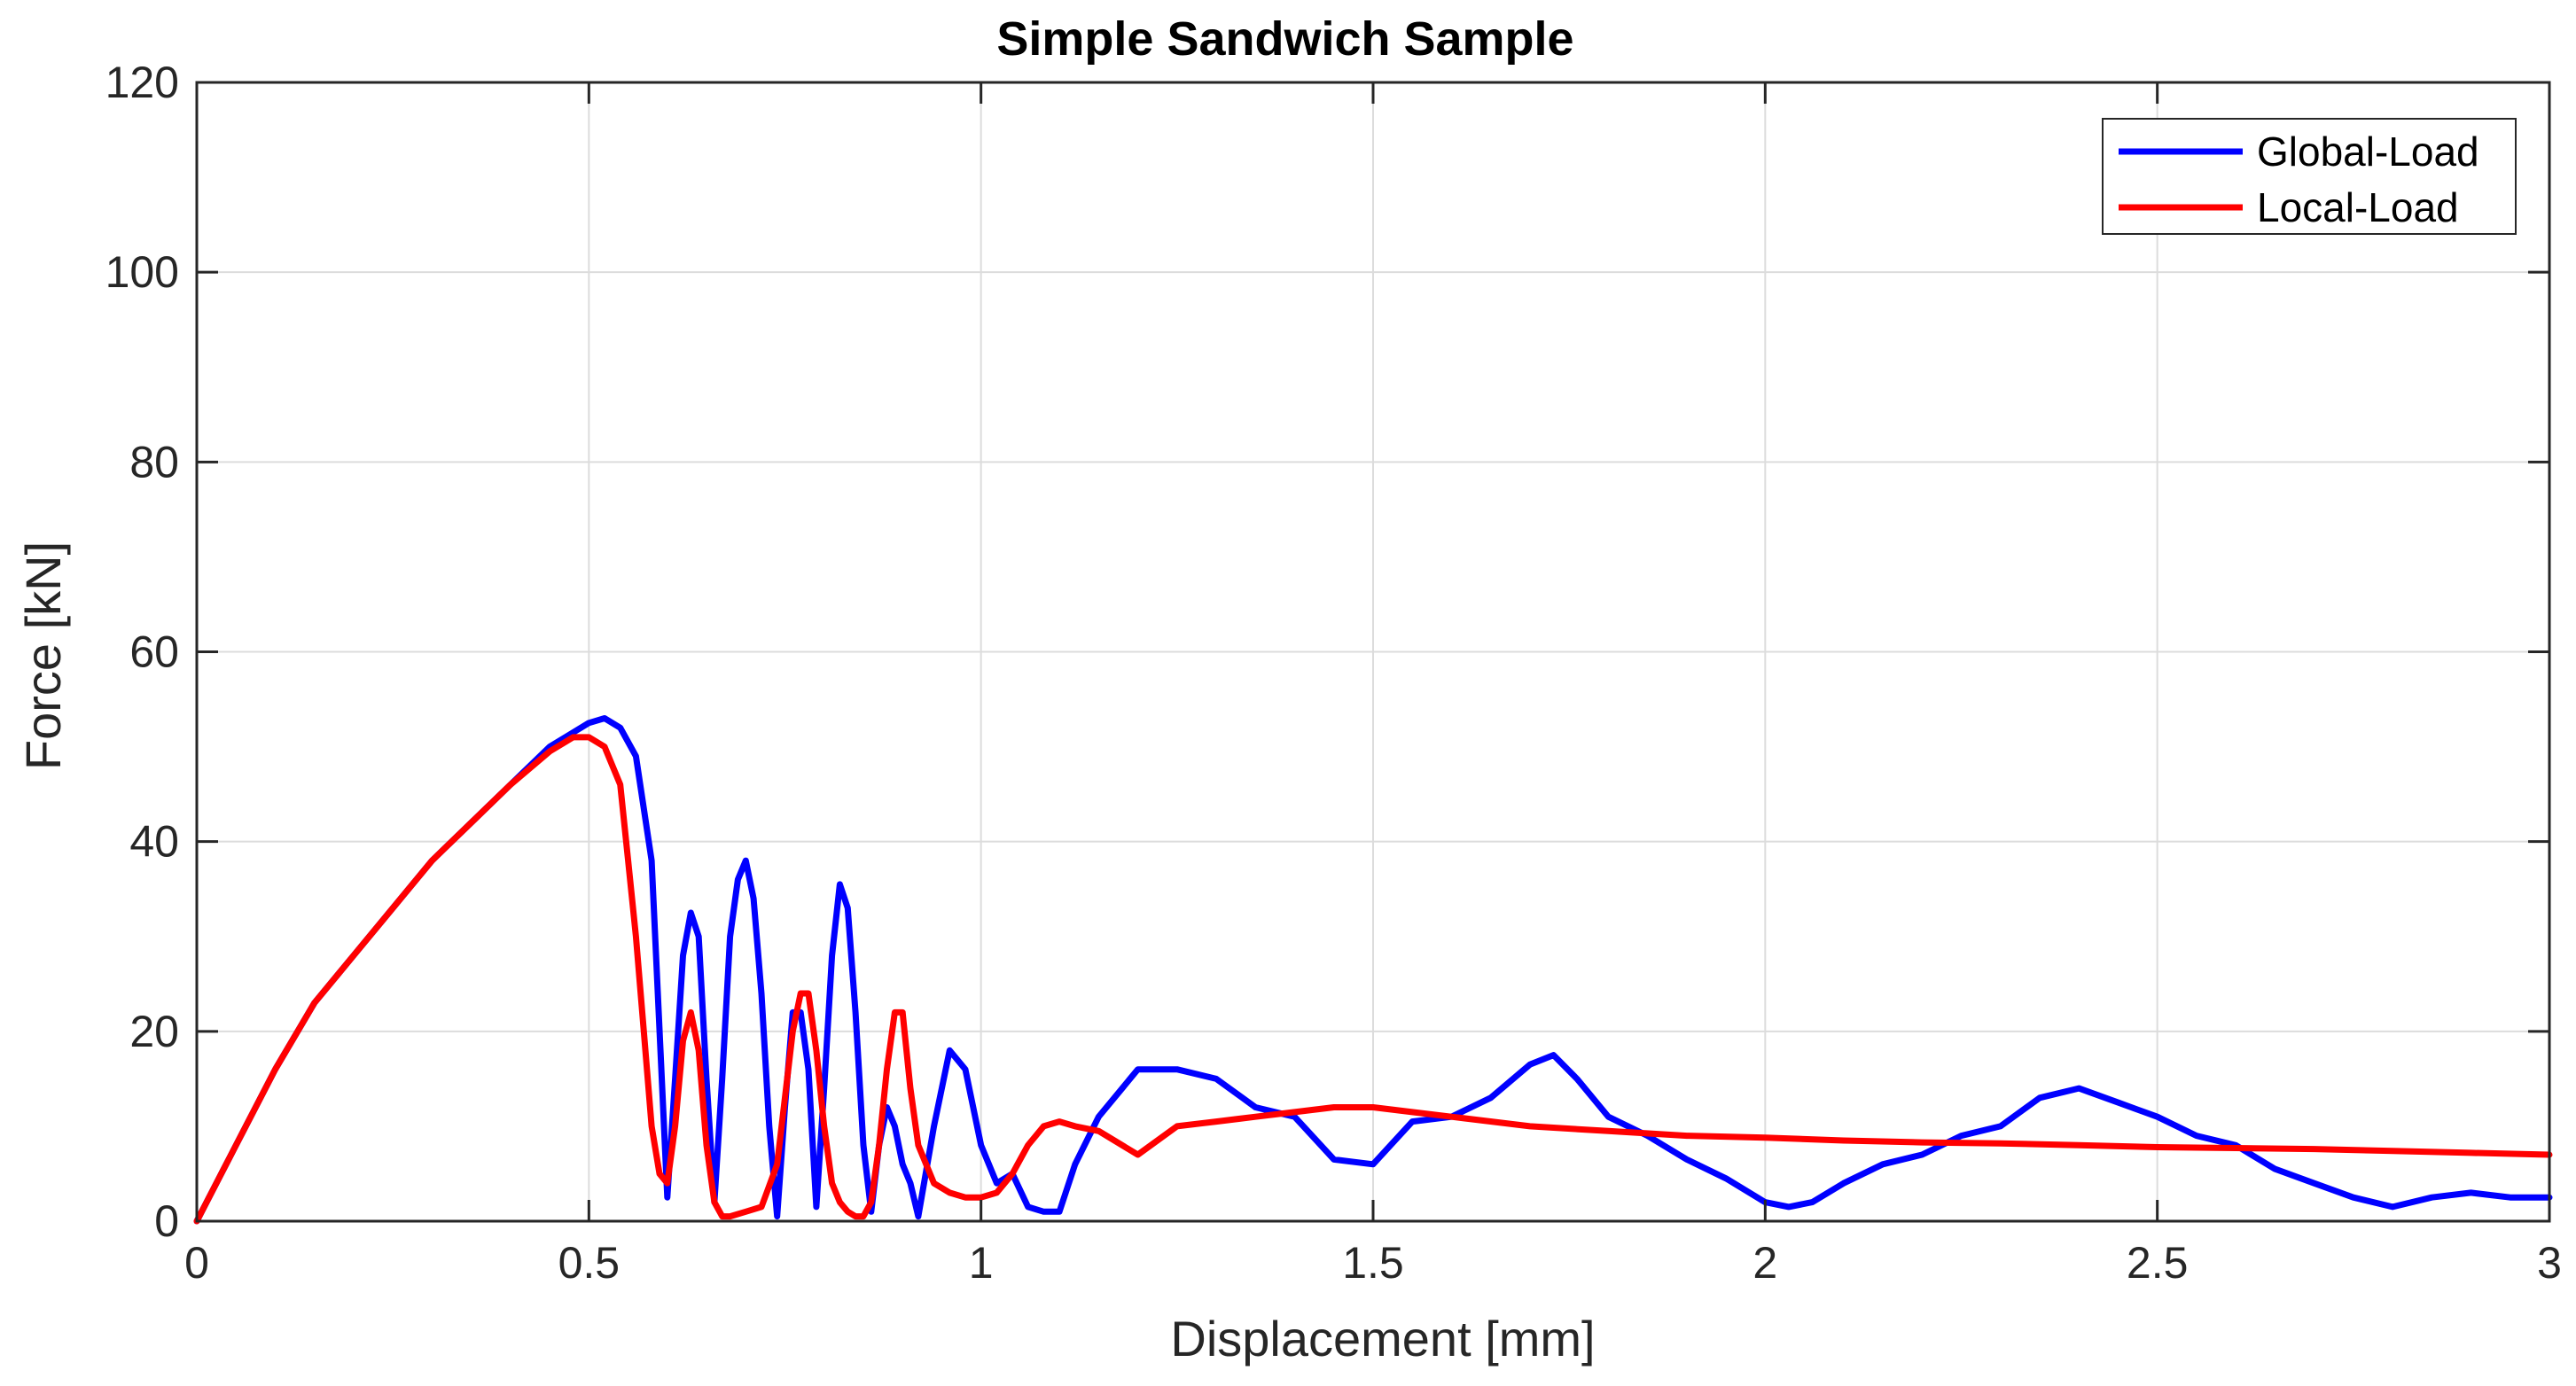 Image resolution: width=2576 pixels, height=1386 pixels. I want to click on y-tick-label: 60, so click(154, 652).